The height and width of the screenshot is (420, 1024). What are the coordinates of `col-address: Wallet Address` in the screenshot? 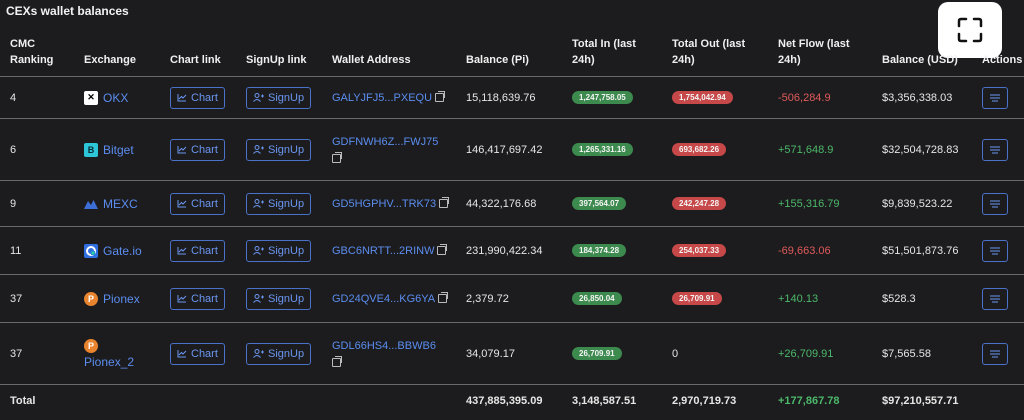 It's located at (389, 56).